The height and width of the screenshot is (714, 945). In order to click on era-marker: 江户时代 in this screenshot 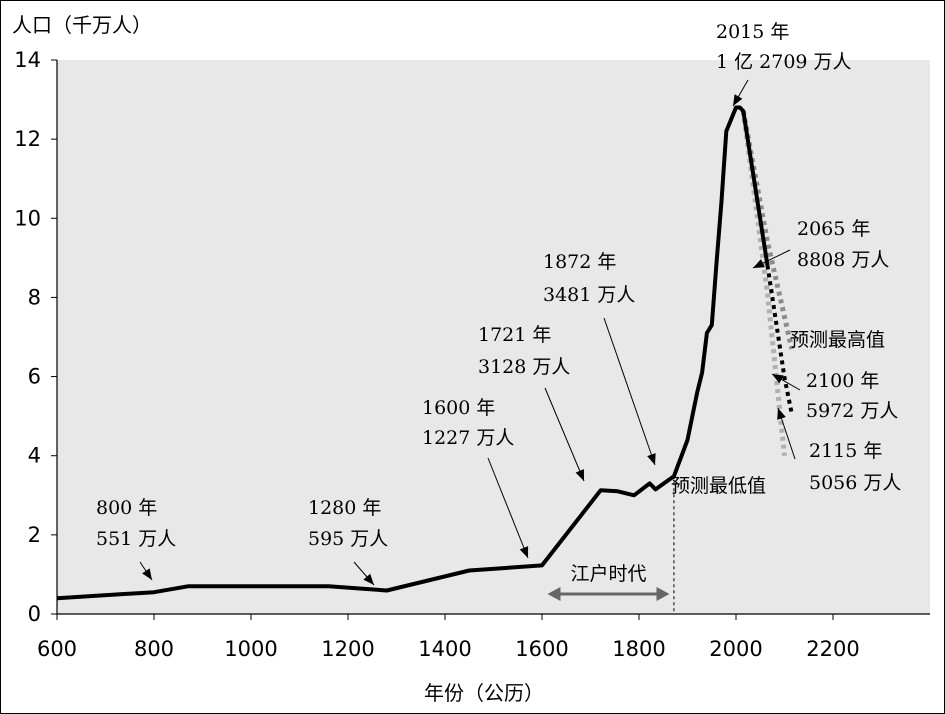, I will do `click(611, 545)`.